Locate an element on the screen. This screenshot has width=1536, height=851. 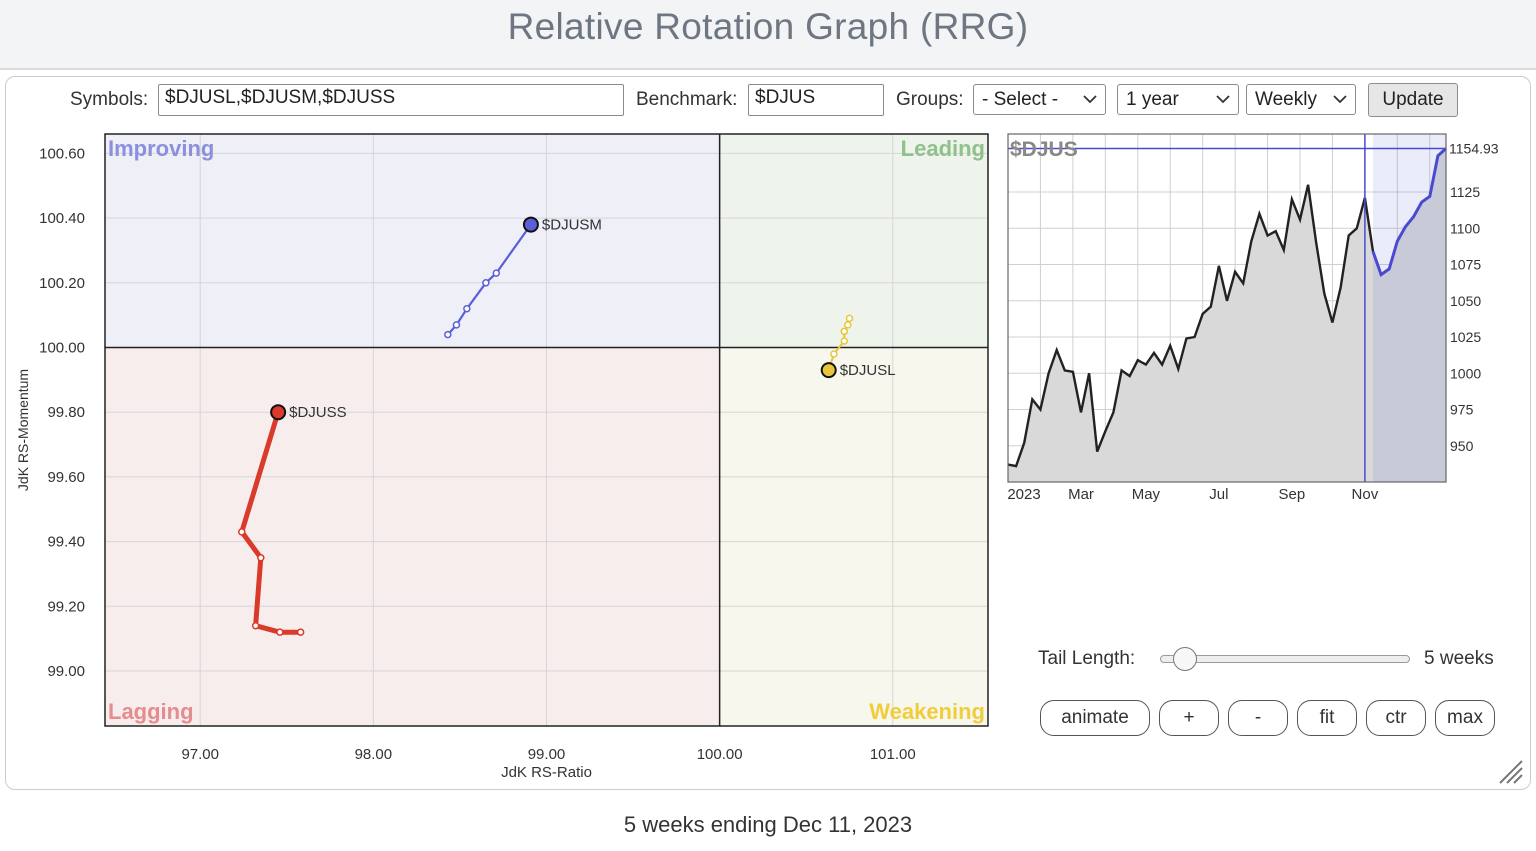
benchmark-plot-frame is located at coordinates (1227, 308).